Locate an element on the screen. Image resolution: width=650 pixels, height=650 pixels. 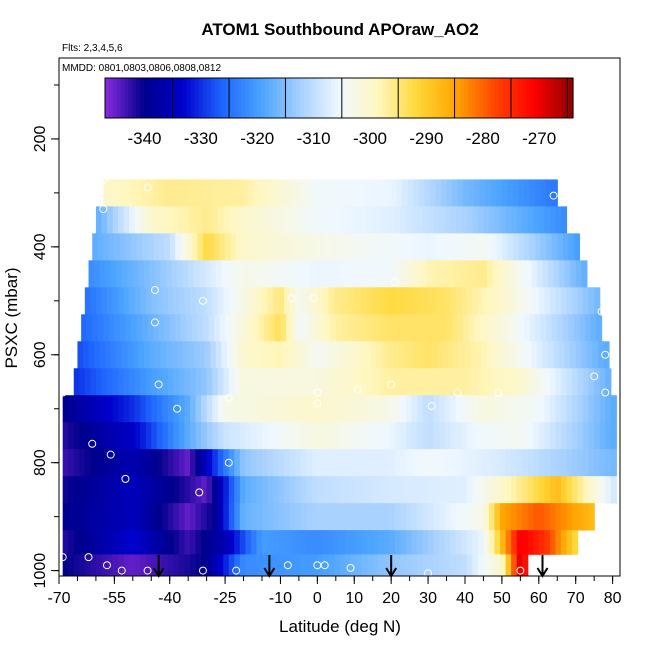
x-axis-tick-label: 10 is located at coordinates (354, 598).